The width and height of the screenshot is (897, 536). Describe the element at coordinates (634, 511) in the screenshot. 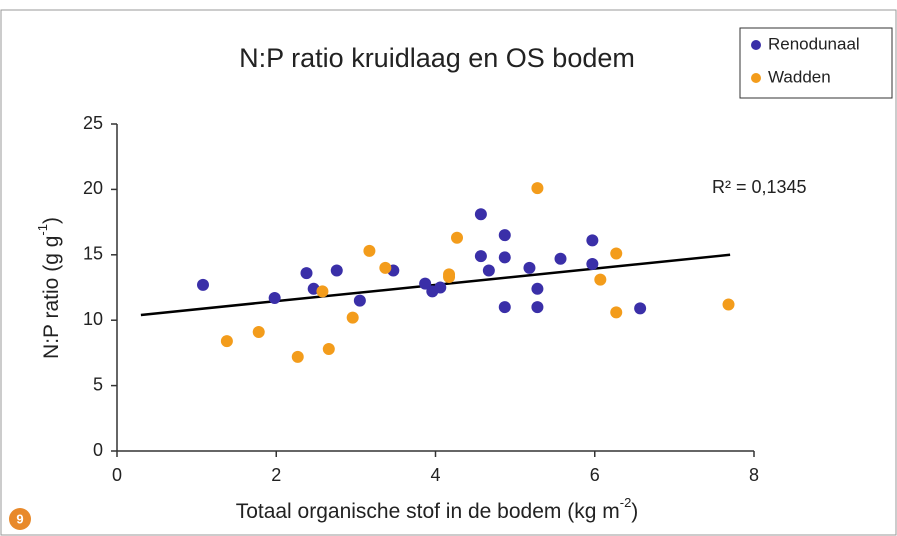

I see `x-axis-label-part: )` at that location.